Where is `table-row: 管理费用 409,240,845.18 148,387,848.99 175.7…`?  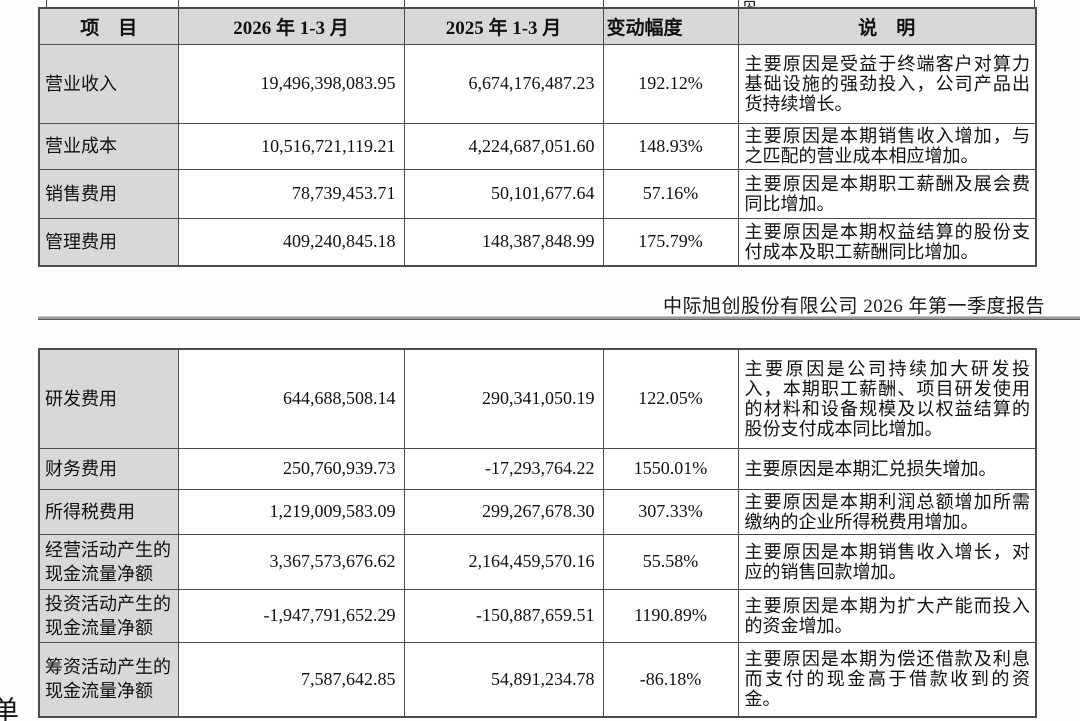
table-row: 管理费用 409,240,845.18 148,387,848.99 175.7… is located at coordinates (537, 242).